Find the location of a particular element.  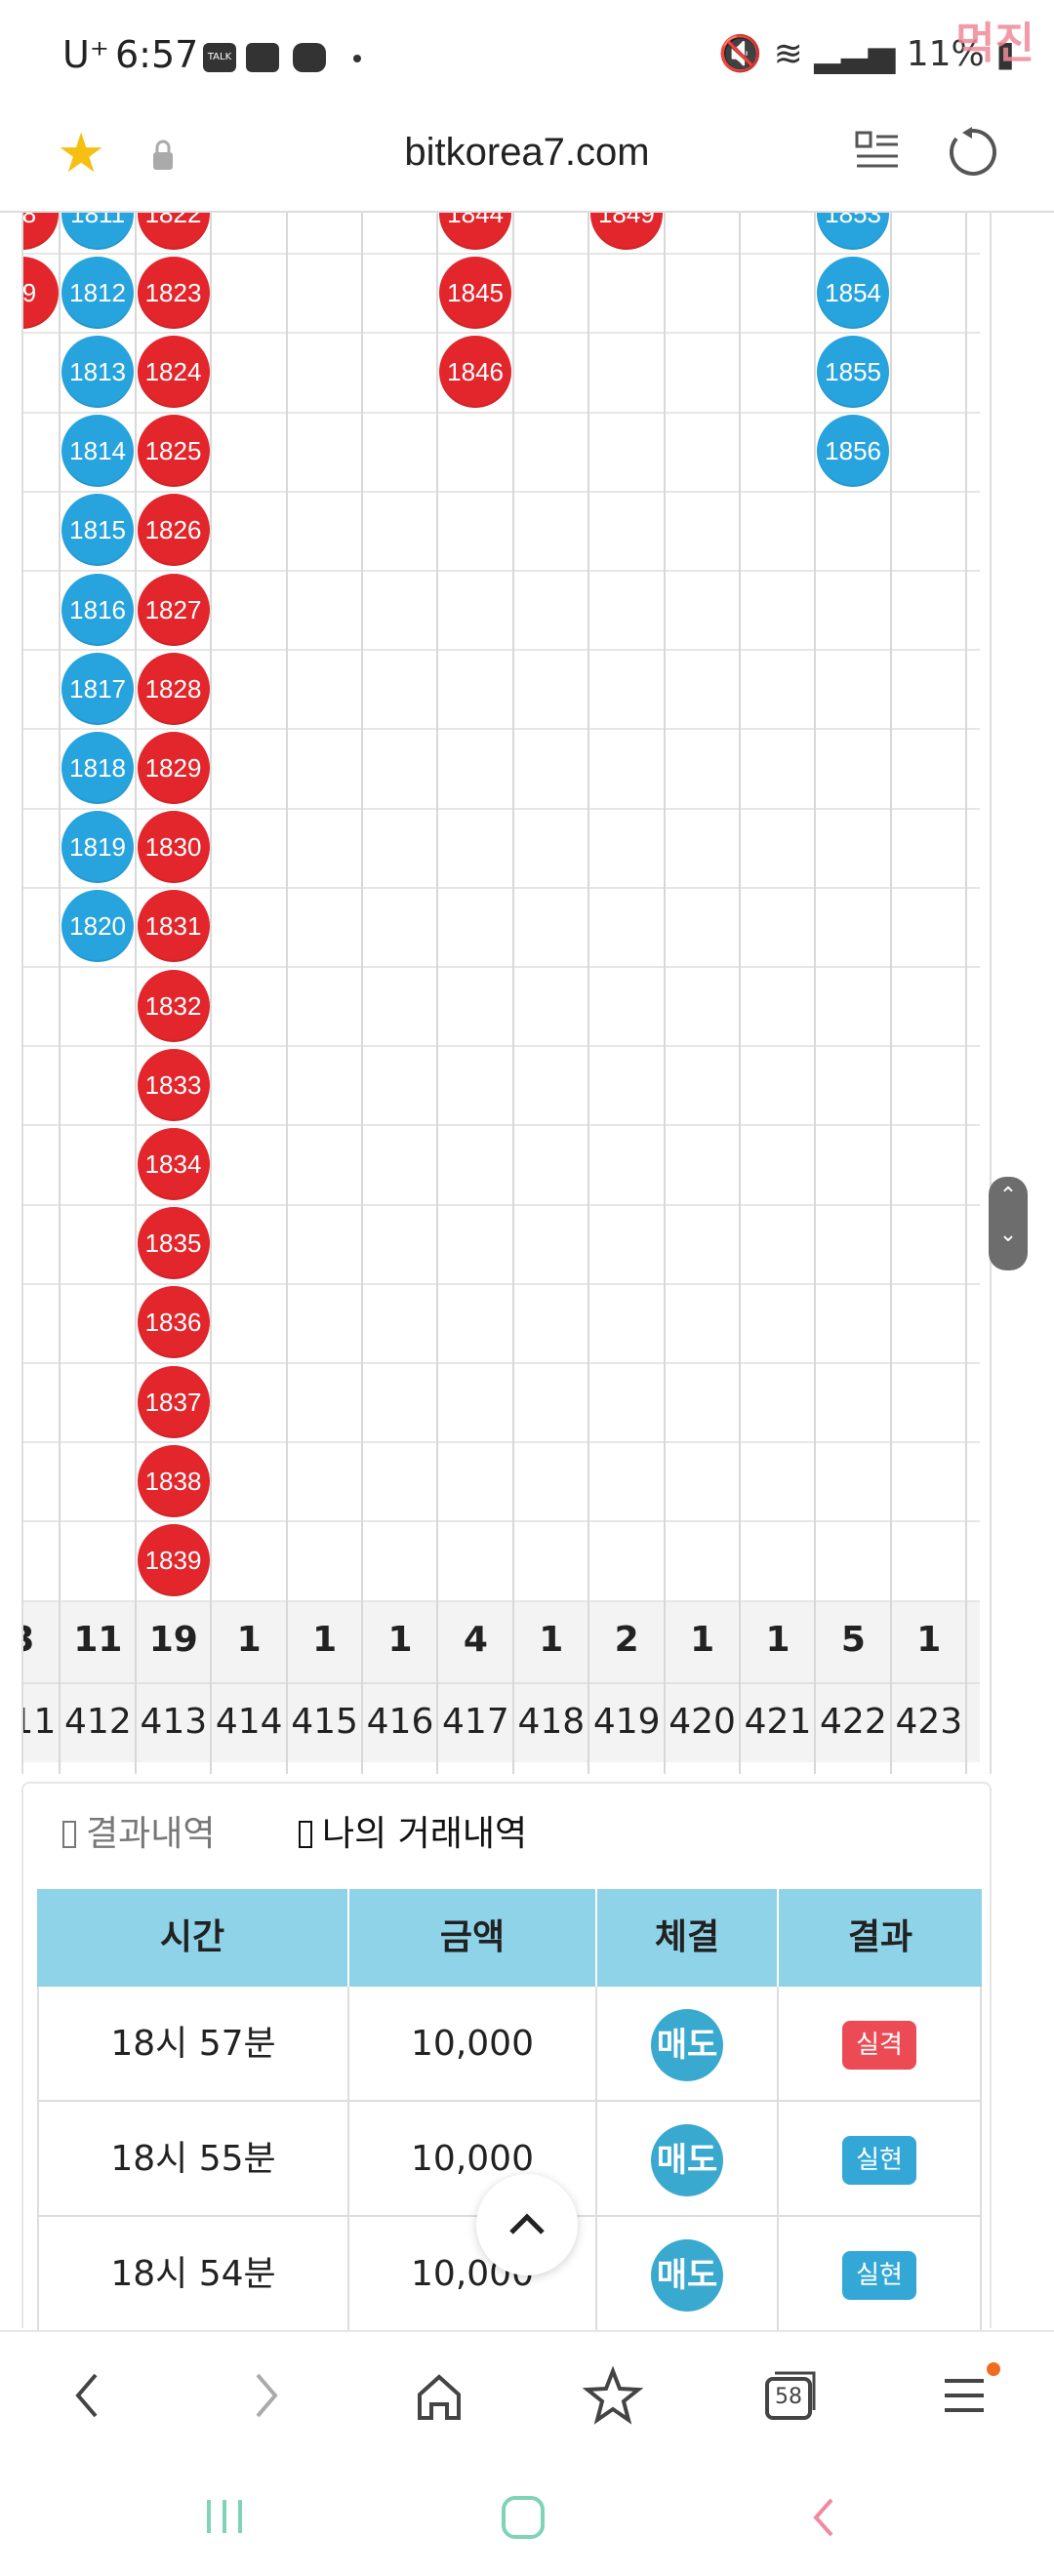

back-system-icon is located at coordinates (823, 2517).